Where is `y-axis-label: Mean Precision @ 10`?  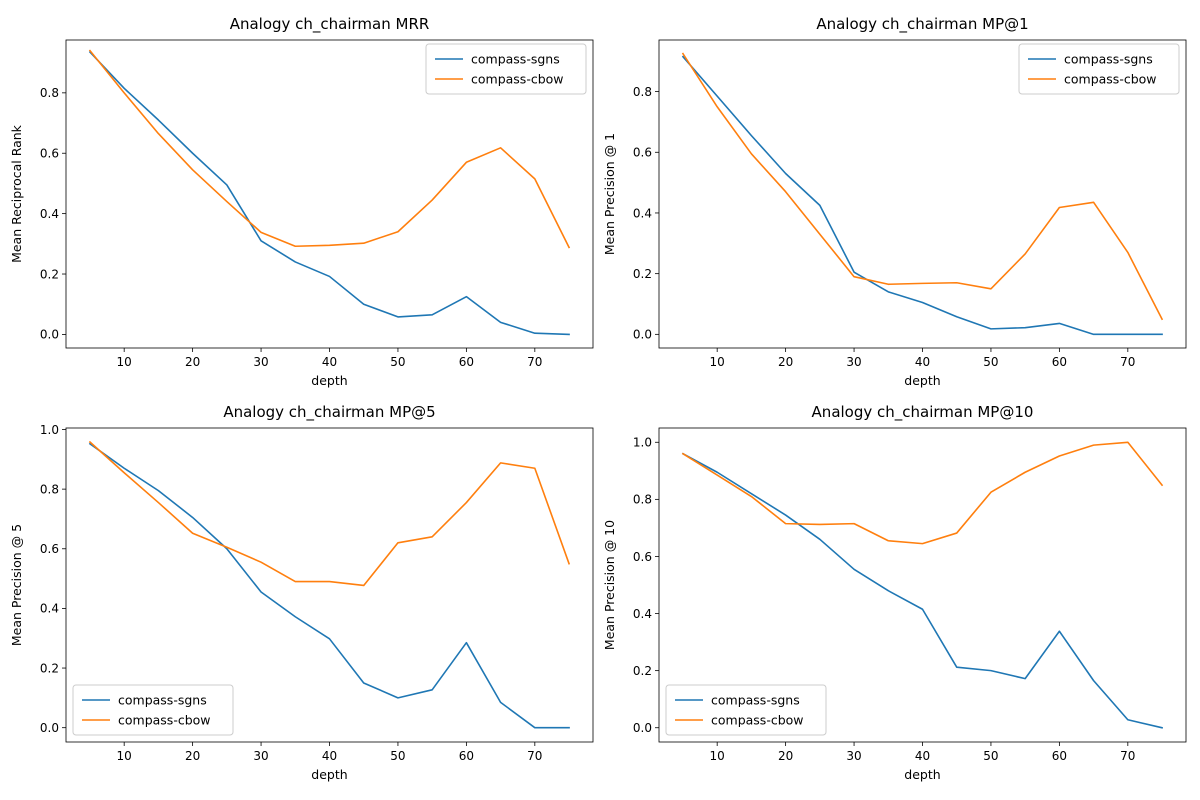
y-axis-label: Mean Precision @ 10 is located at coordinates (609, 585).